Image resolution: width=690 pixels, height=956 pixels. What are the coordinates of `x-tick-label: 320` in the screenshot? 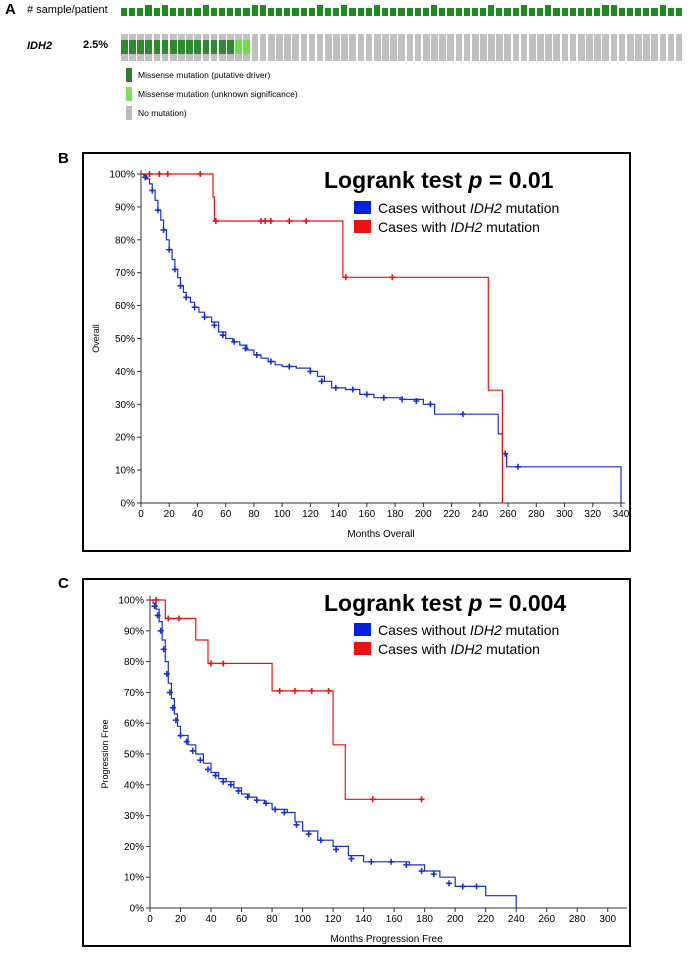 It's located at (592, 514).